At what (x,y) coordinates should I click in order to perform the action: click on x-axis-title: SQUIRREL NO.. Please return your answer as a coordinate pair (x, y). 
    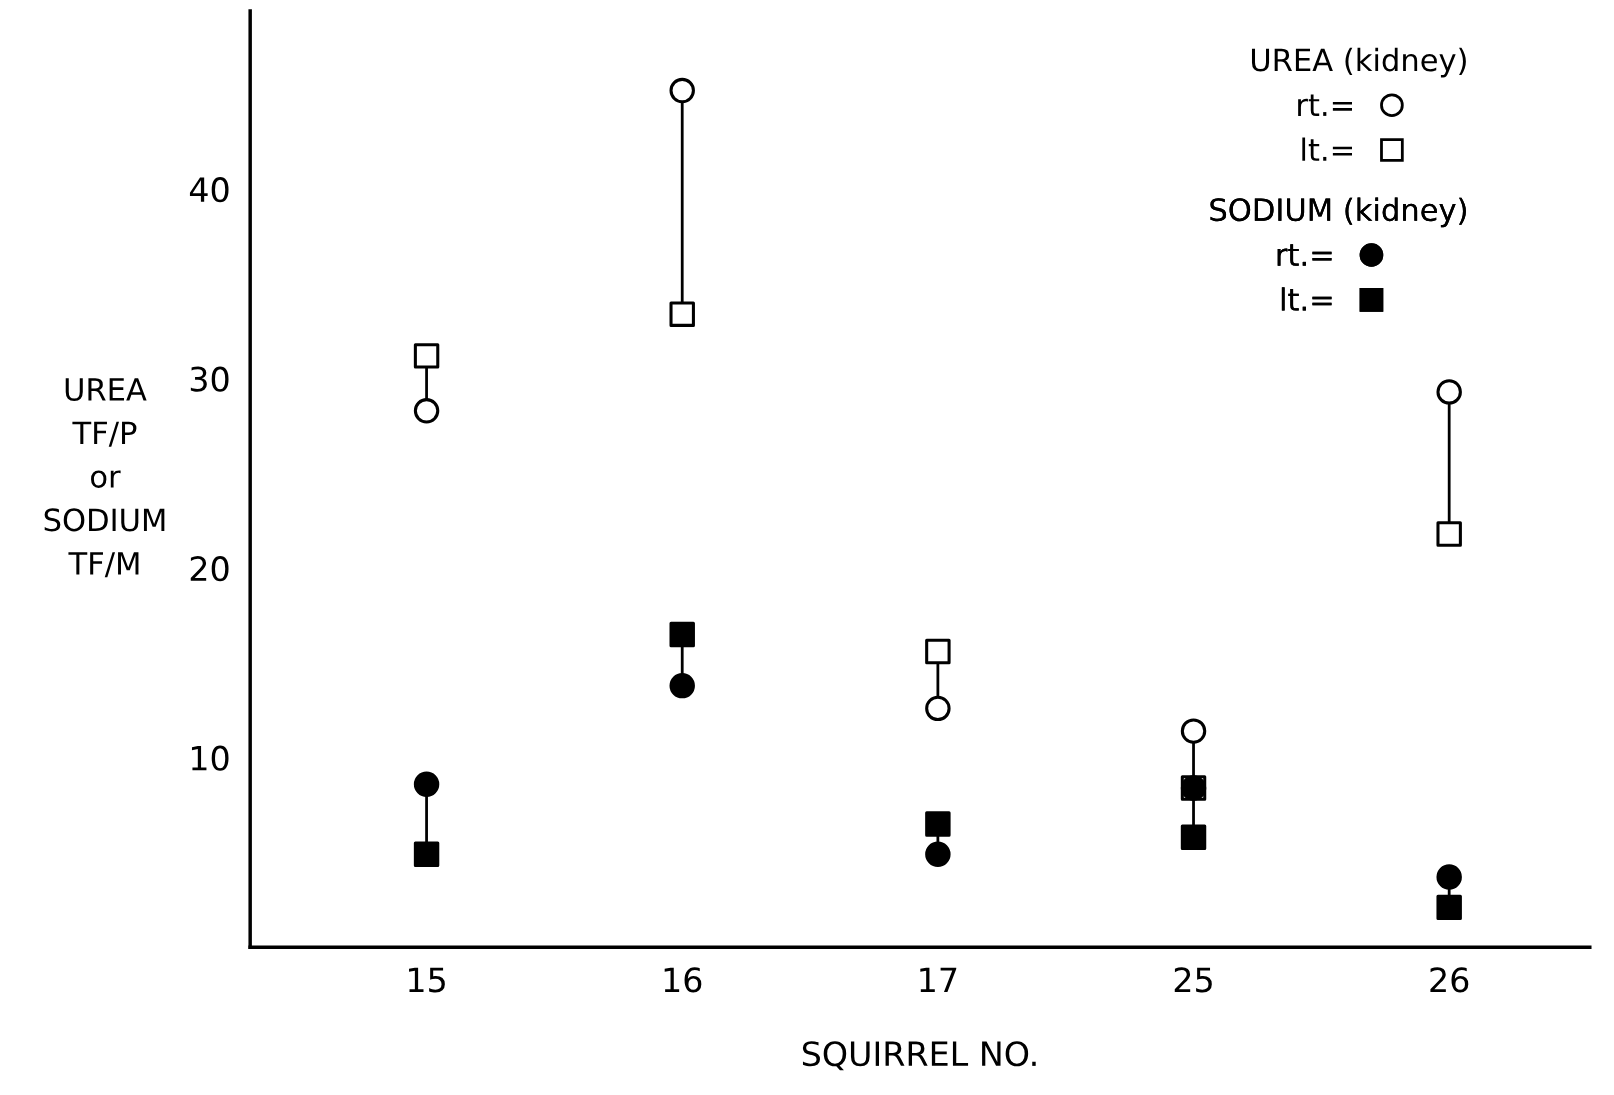
    Looking at the image, I should click on (919, 1056).